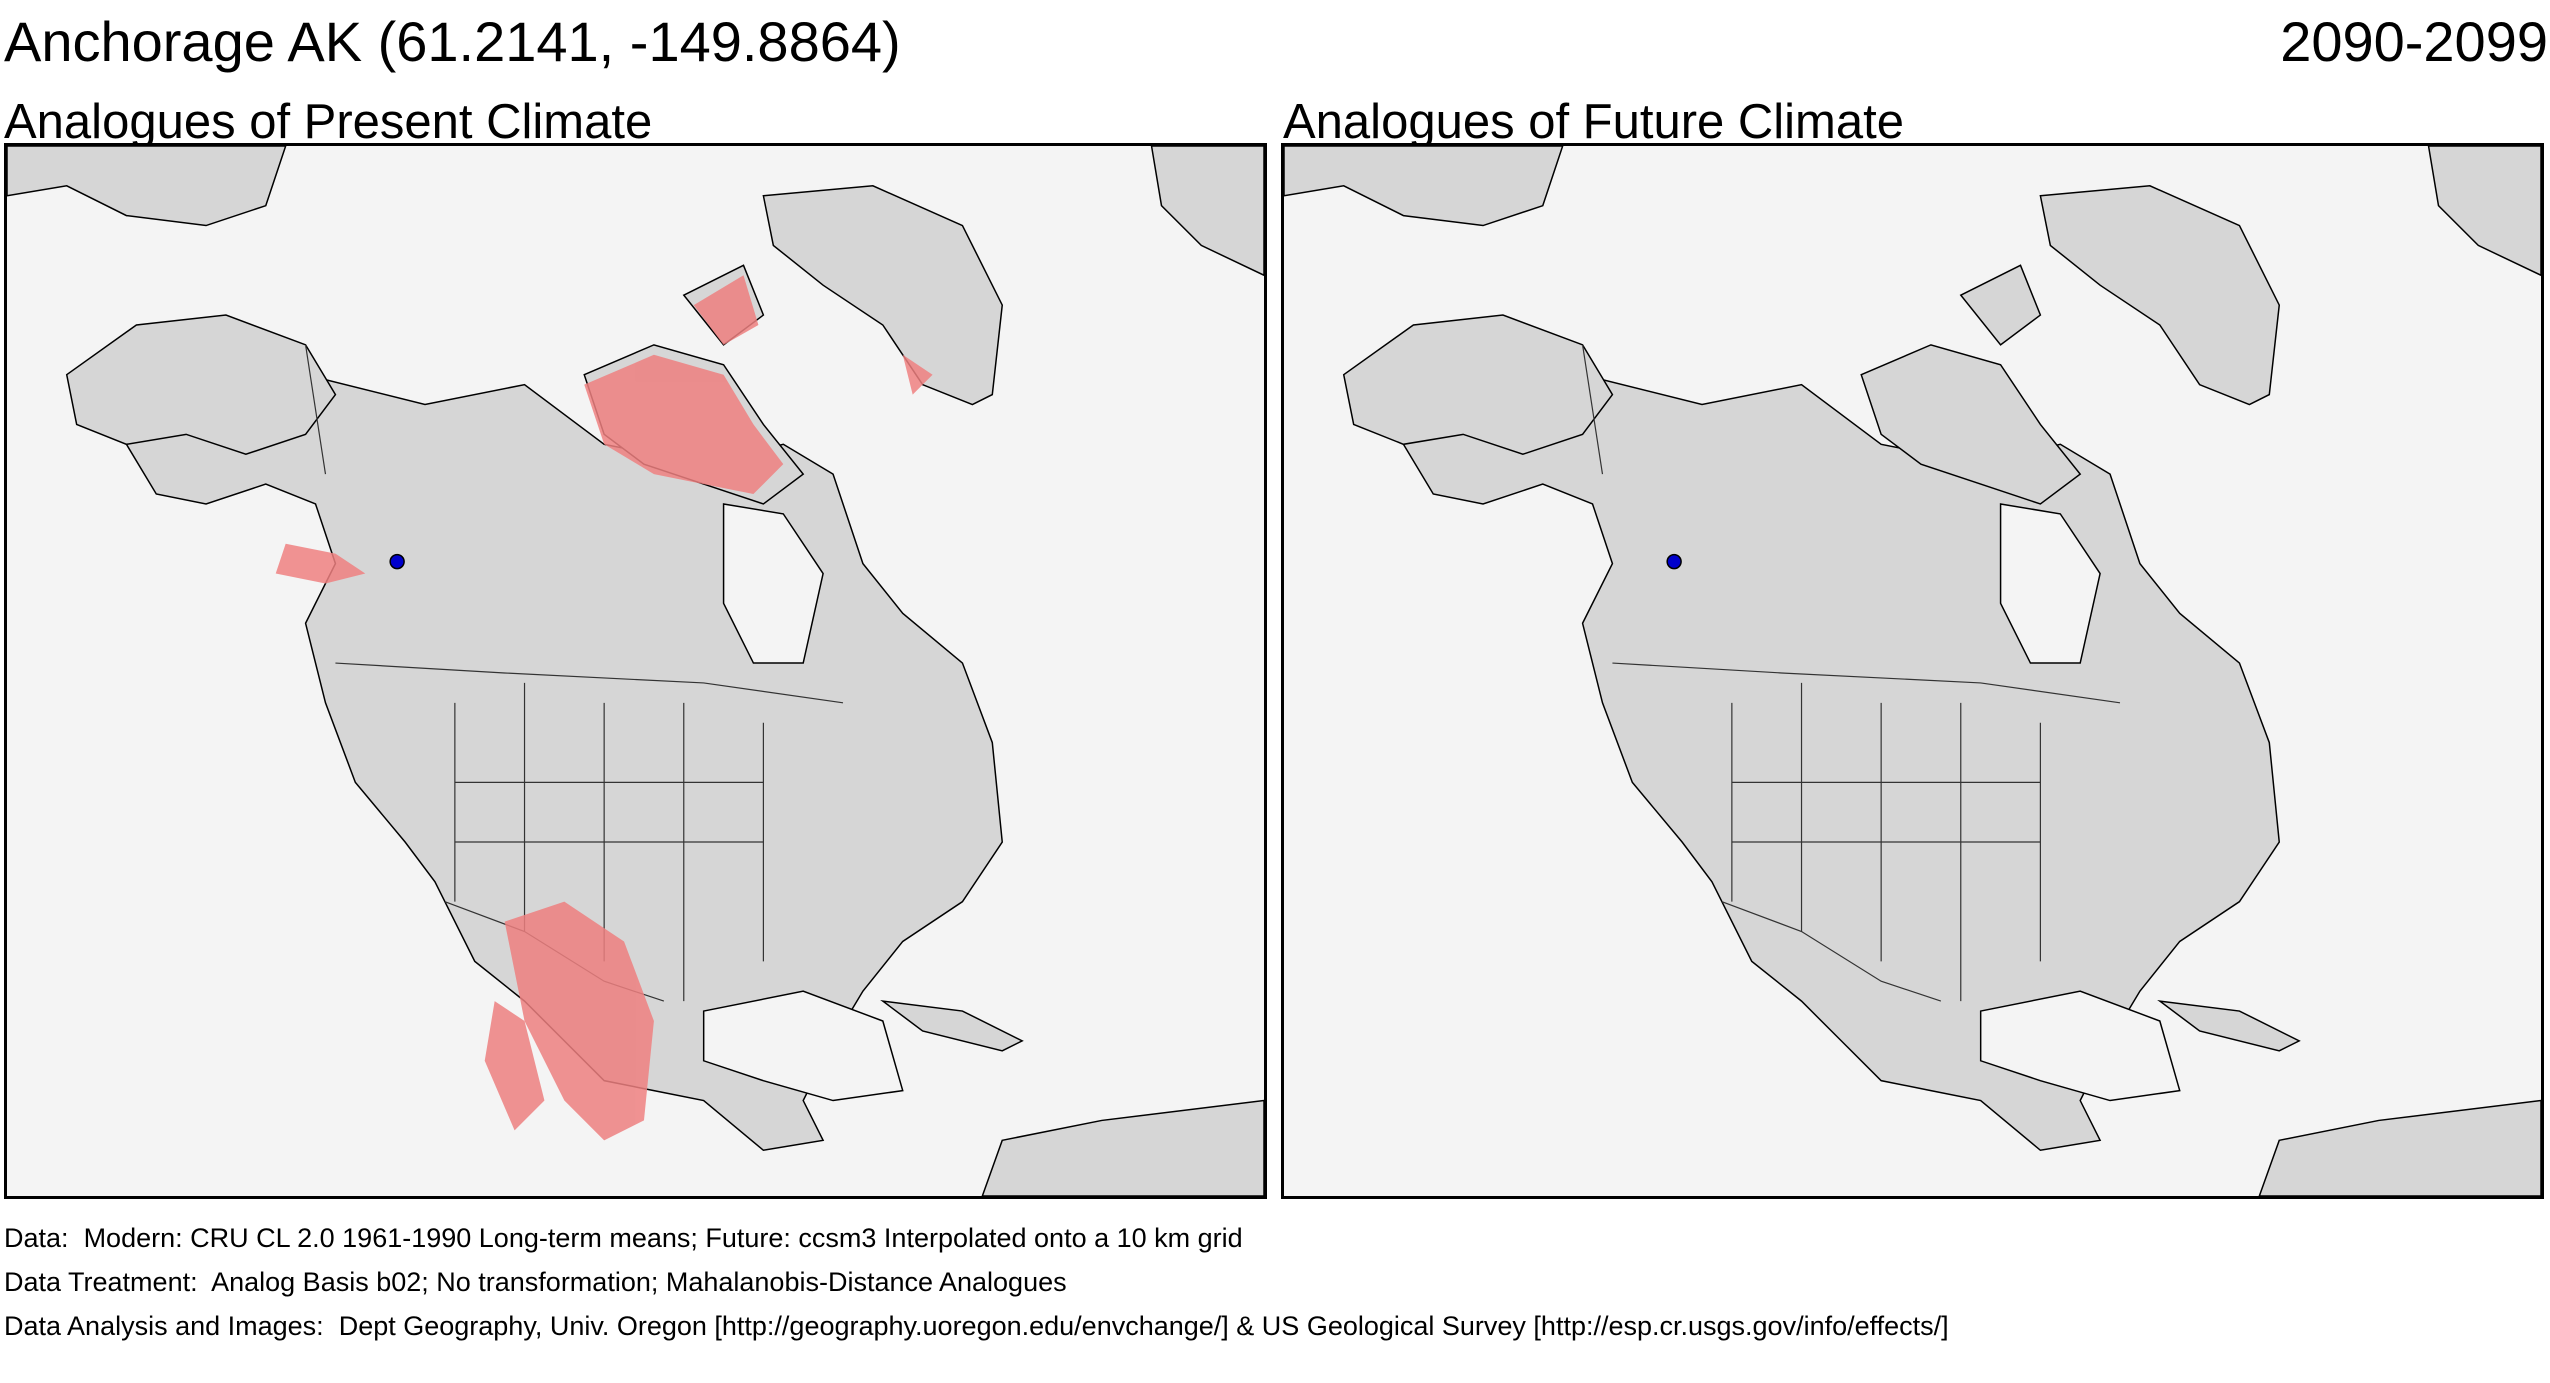 The width and height of the screenshot is (2550, 1383). What do you see at coordinates (917, 374) in the screenshot?
I see `analog-greenland-edge` at bounding box center [917, 374].